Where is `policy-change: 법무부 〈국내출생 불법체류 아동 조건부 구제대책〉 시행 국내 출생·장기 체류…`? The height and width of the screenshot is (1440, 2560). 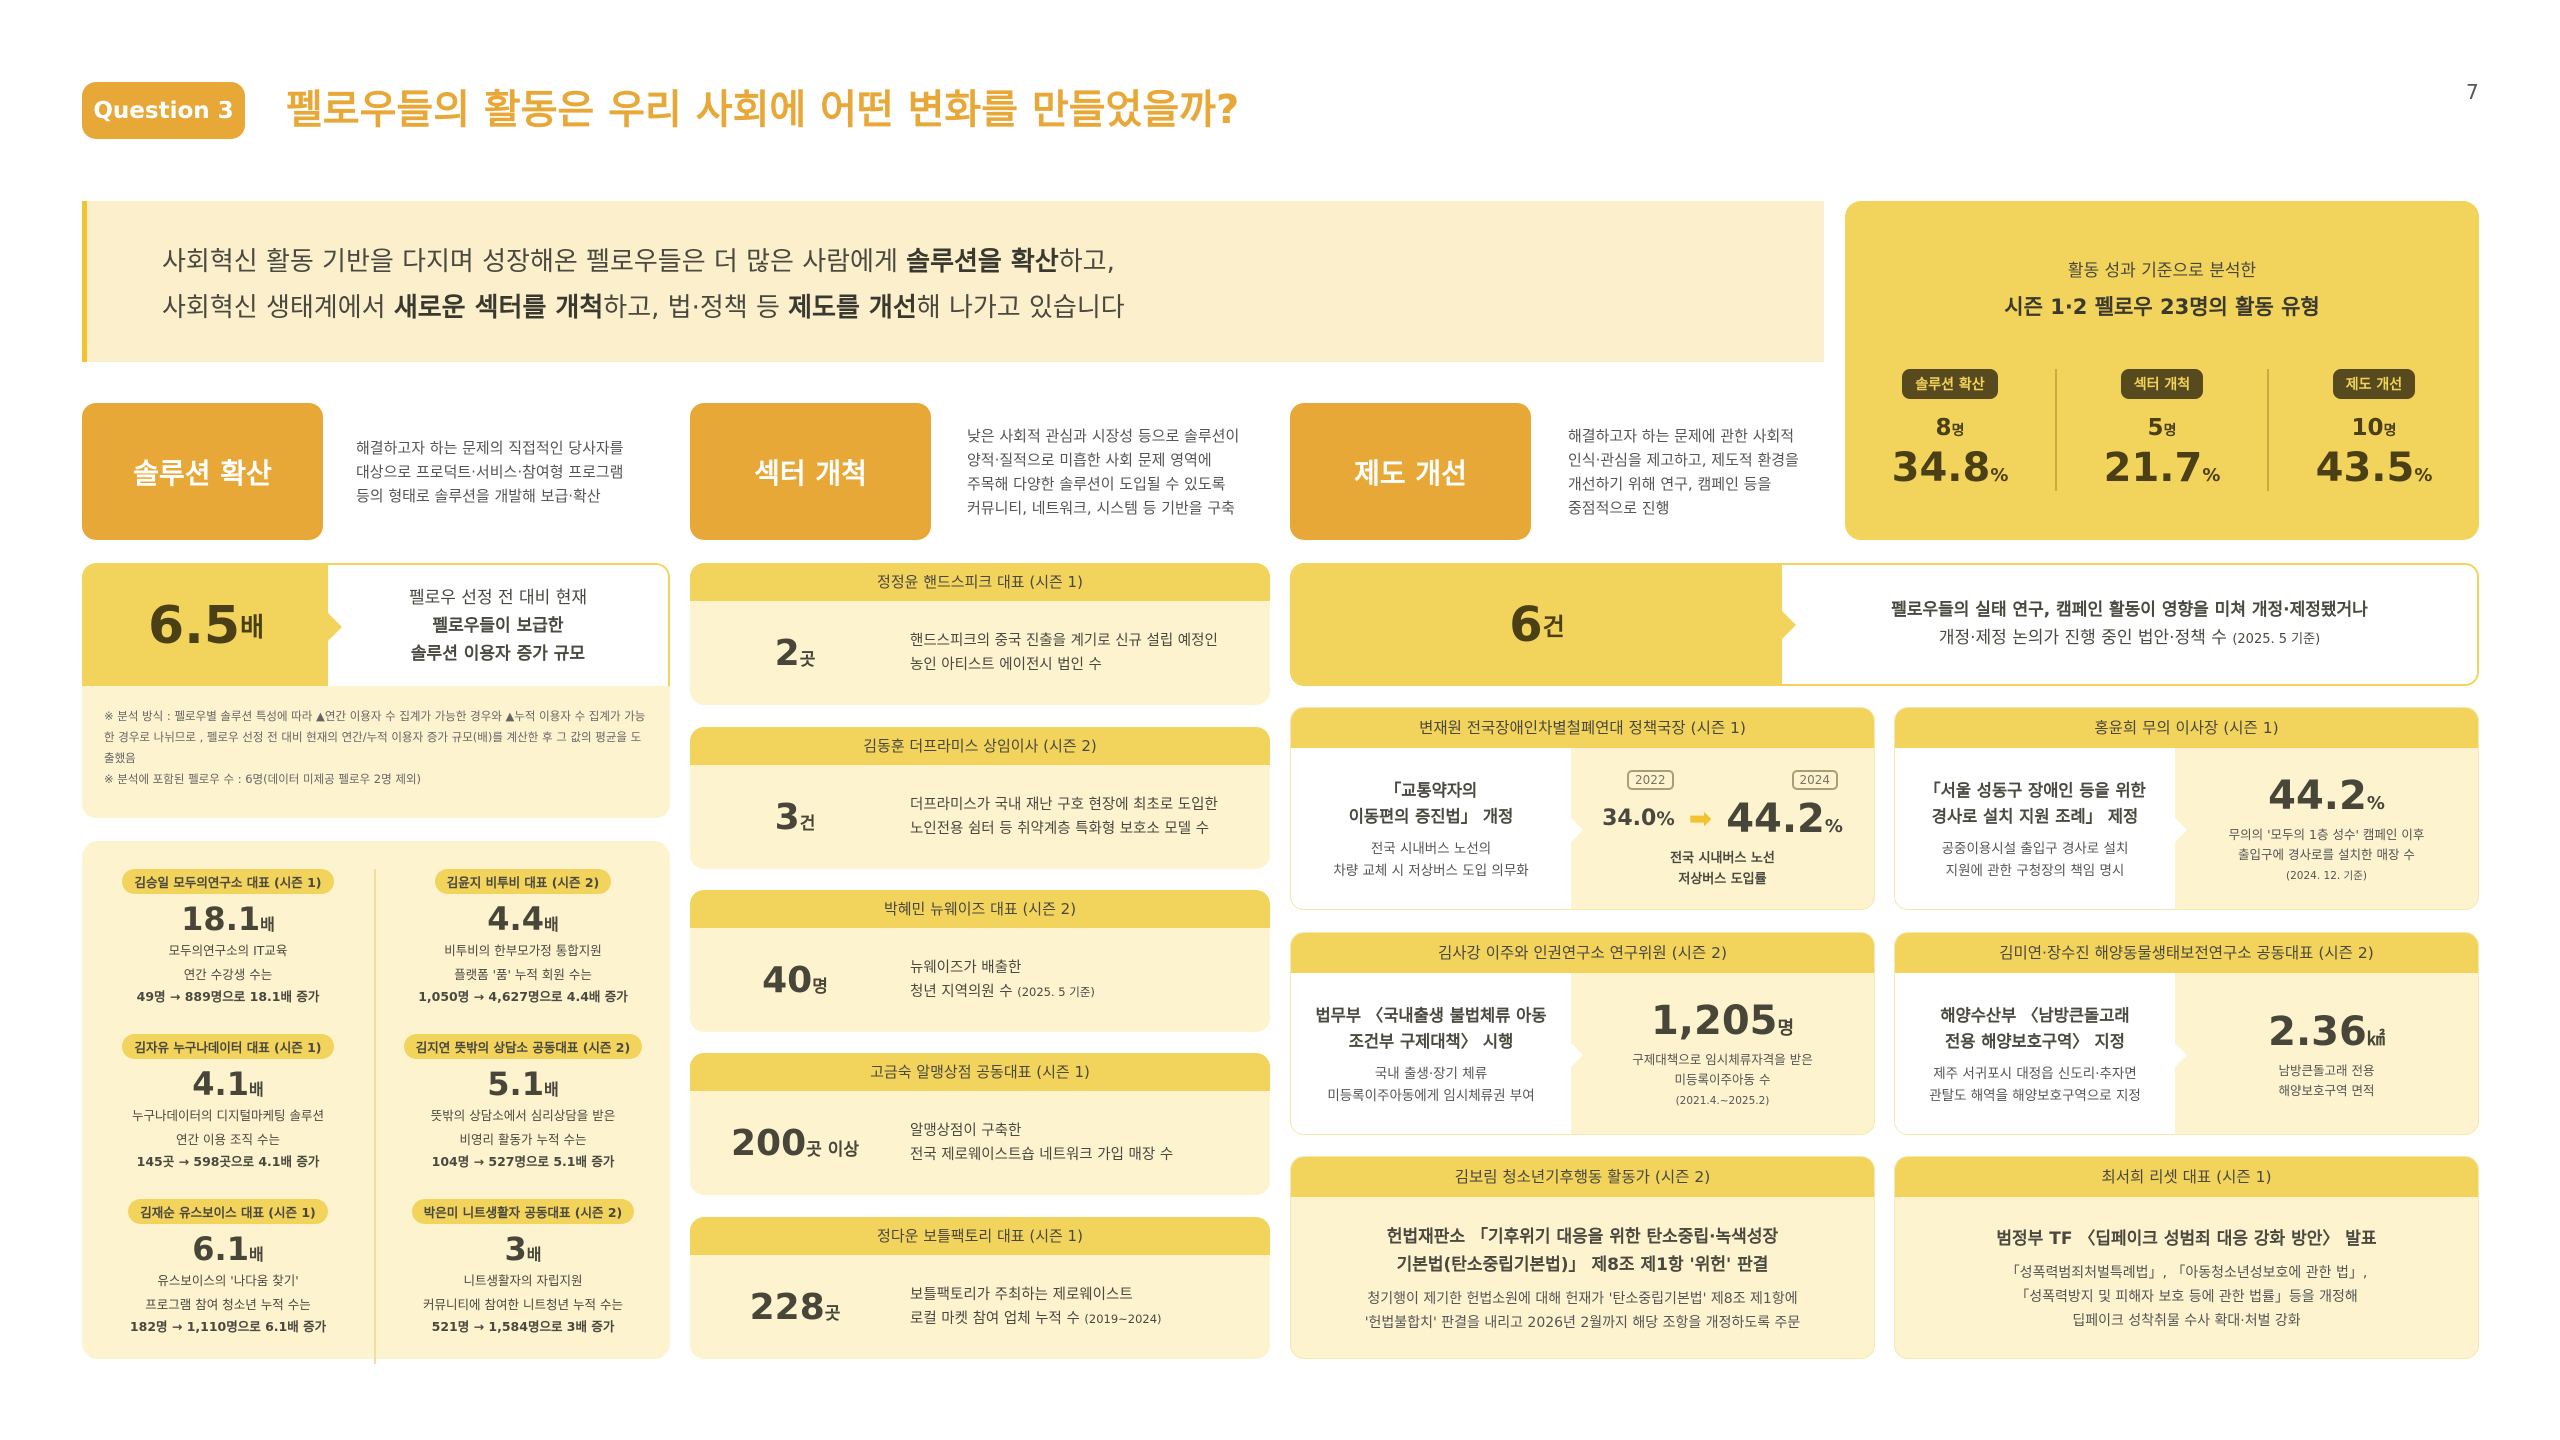
policy-change: 법무부 〈국내출생 불법체류 아동 조건부 구제대책〉 시행 국내 출생·장기 체류… is located at coordinates (1437, 1053).